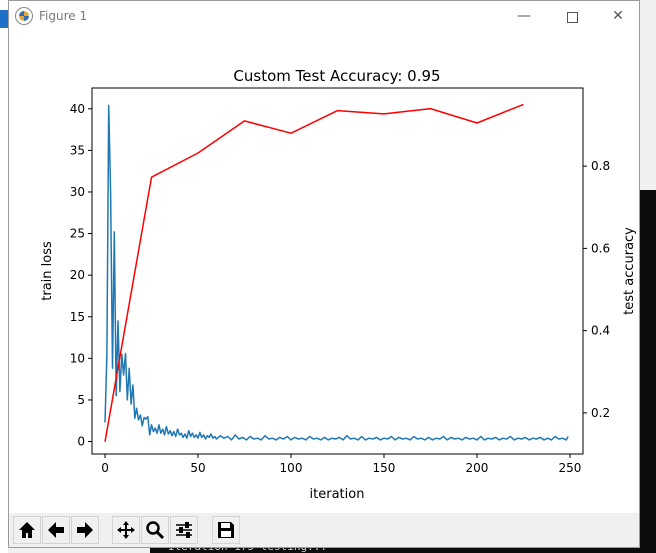 The image size is (656, 553). What do you see at coordinates (600, 331) in the screenshot?
I see `y-tick-label-right: 0.4` at bounding box center [600, 331].